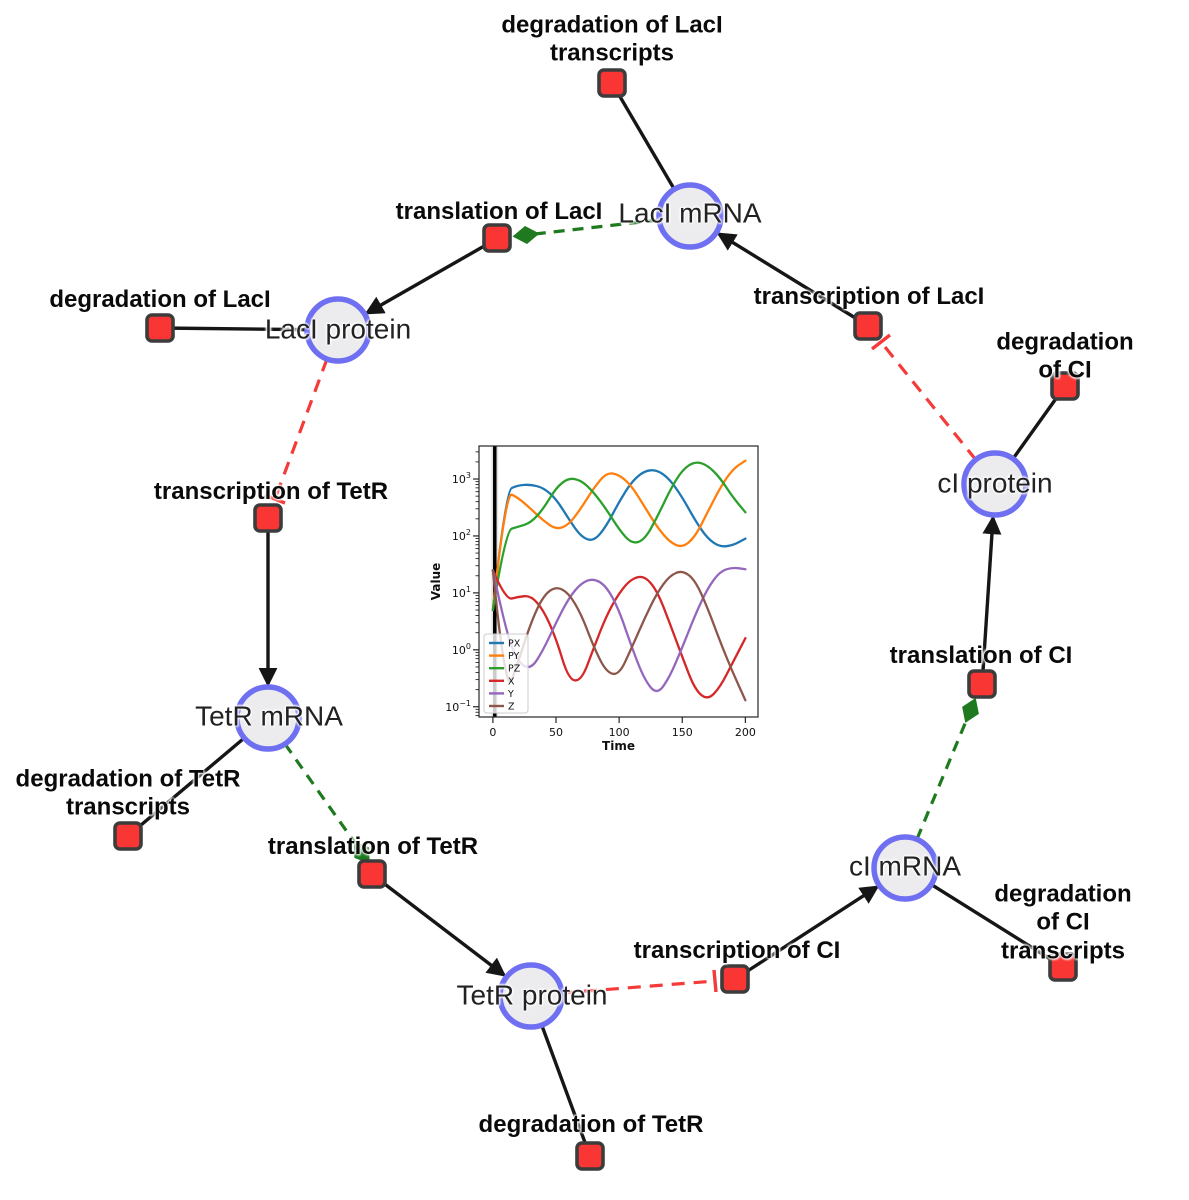 The image size is (1189, 1200). Describe the element at coordinates (268, 718) in the screenshot. I see `species-node-tetR-mRNA` at that location.